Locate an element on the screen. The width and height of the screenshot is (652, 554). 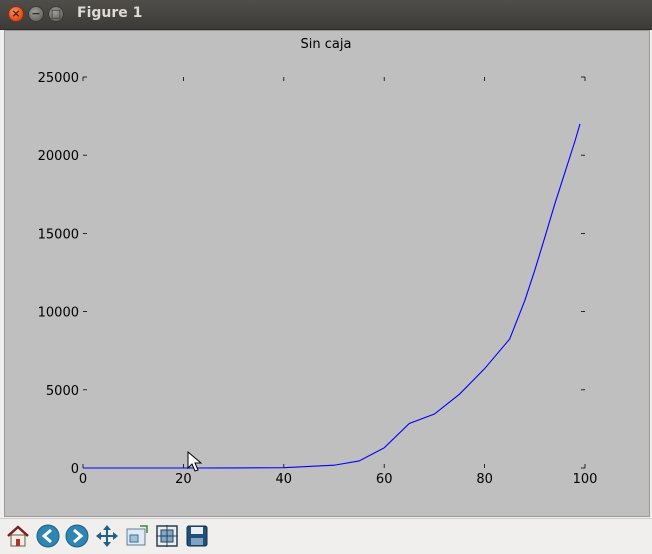
home-button is located at coordinates (18, 536).